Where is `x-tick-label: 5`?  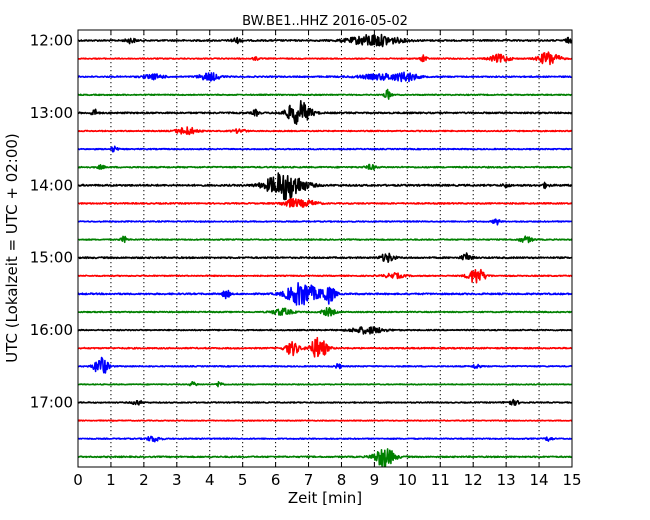
x-tick-label: 5 is located at coordinates (243, 480).